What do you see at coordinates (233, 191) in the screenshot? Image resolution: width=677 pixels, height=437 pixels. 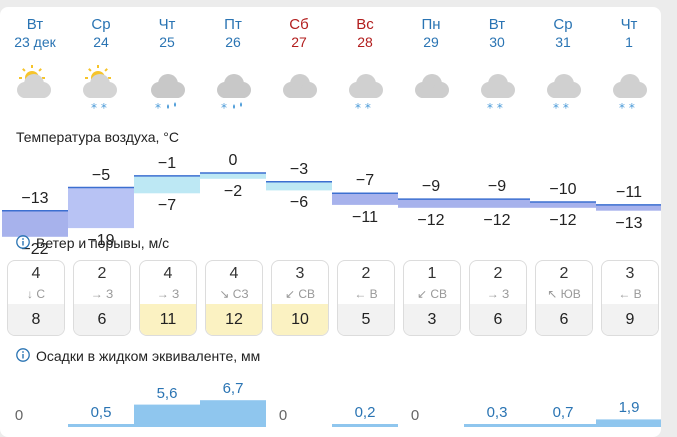 I see `temp-min-label: −2` at bounding box center [233, 191].